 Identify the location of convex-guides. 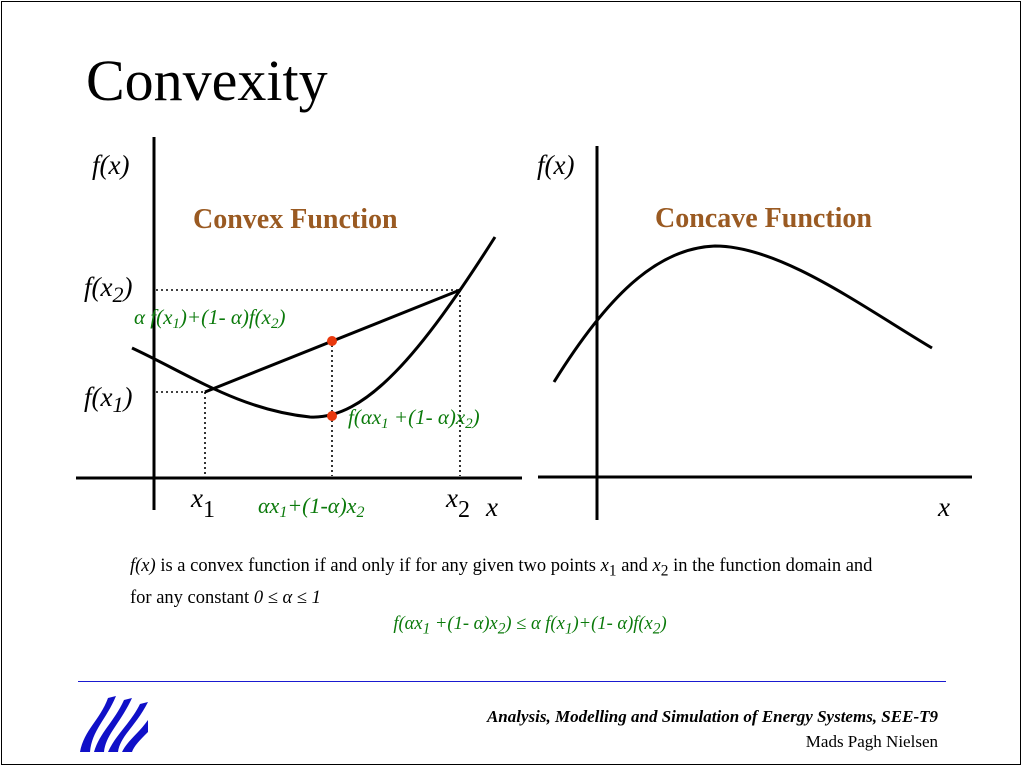
(308, 382).